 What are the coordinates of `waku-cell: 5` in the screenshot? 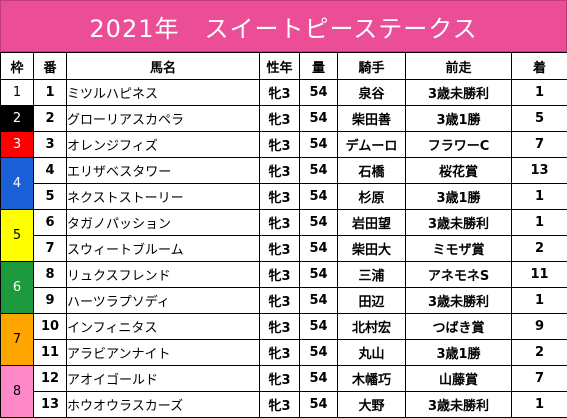 It's located at (17, 236).